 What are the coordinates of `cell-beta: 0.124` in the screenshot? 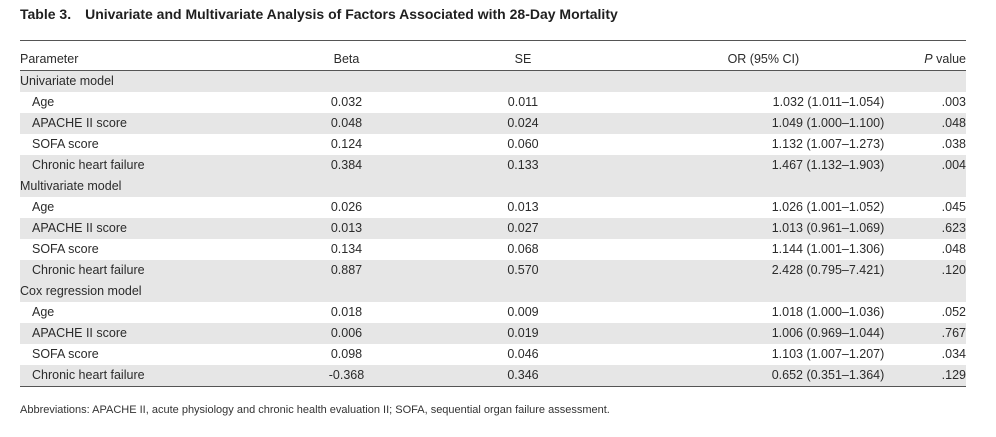 It's located at (346, 144).